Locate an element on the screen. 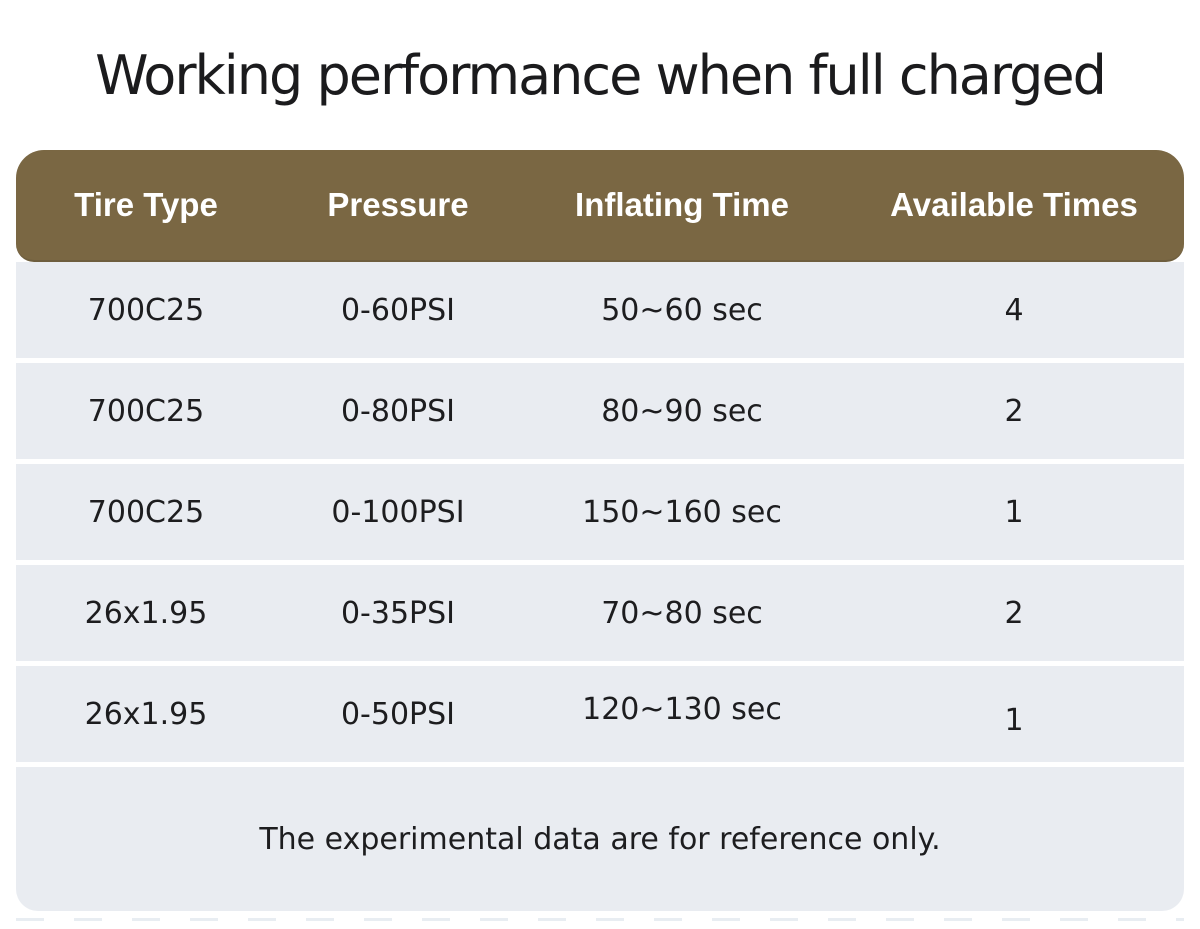 The image size is (1200, 929). cell-pressure: 0-80PSI is located at coordinates (398, 411).